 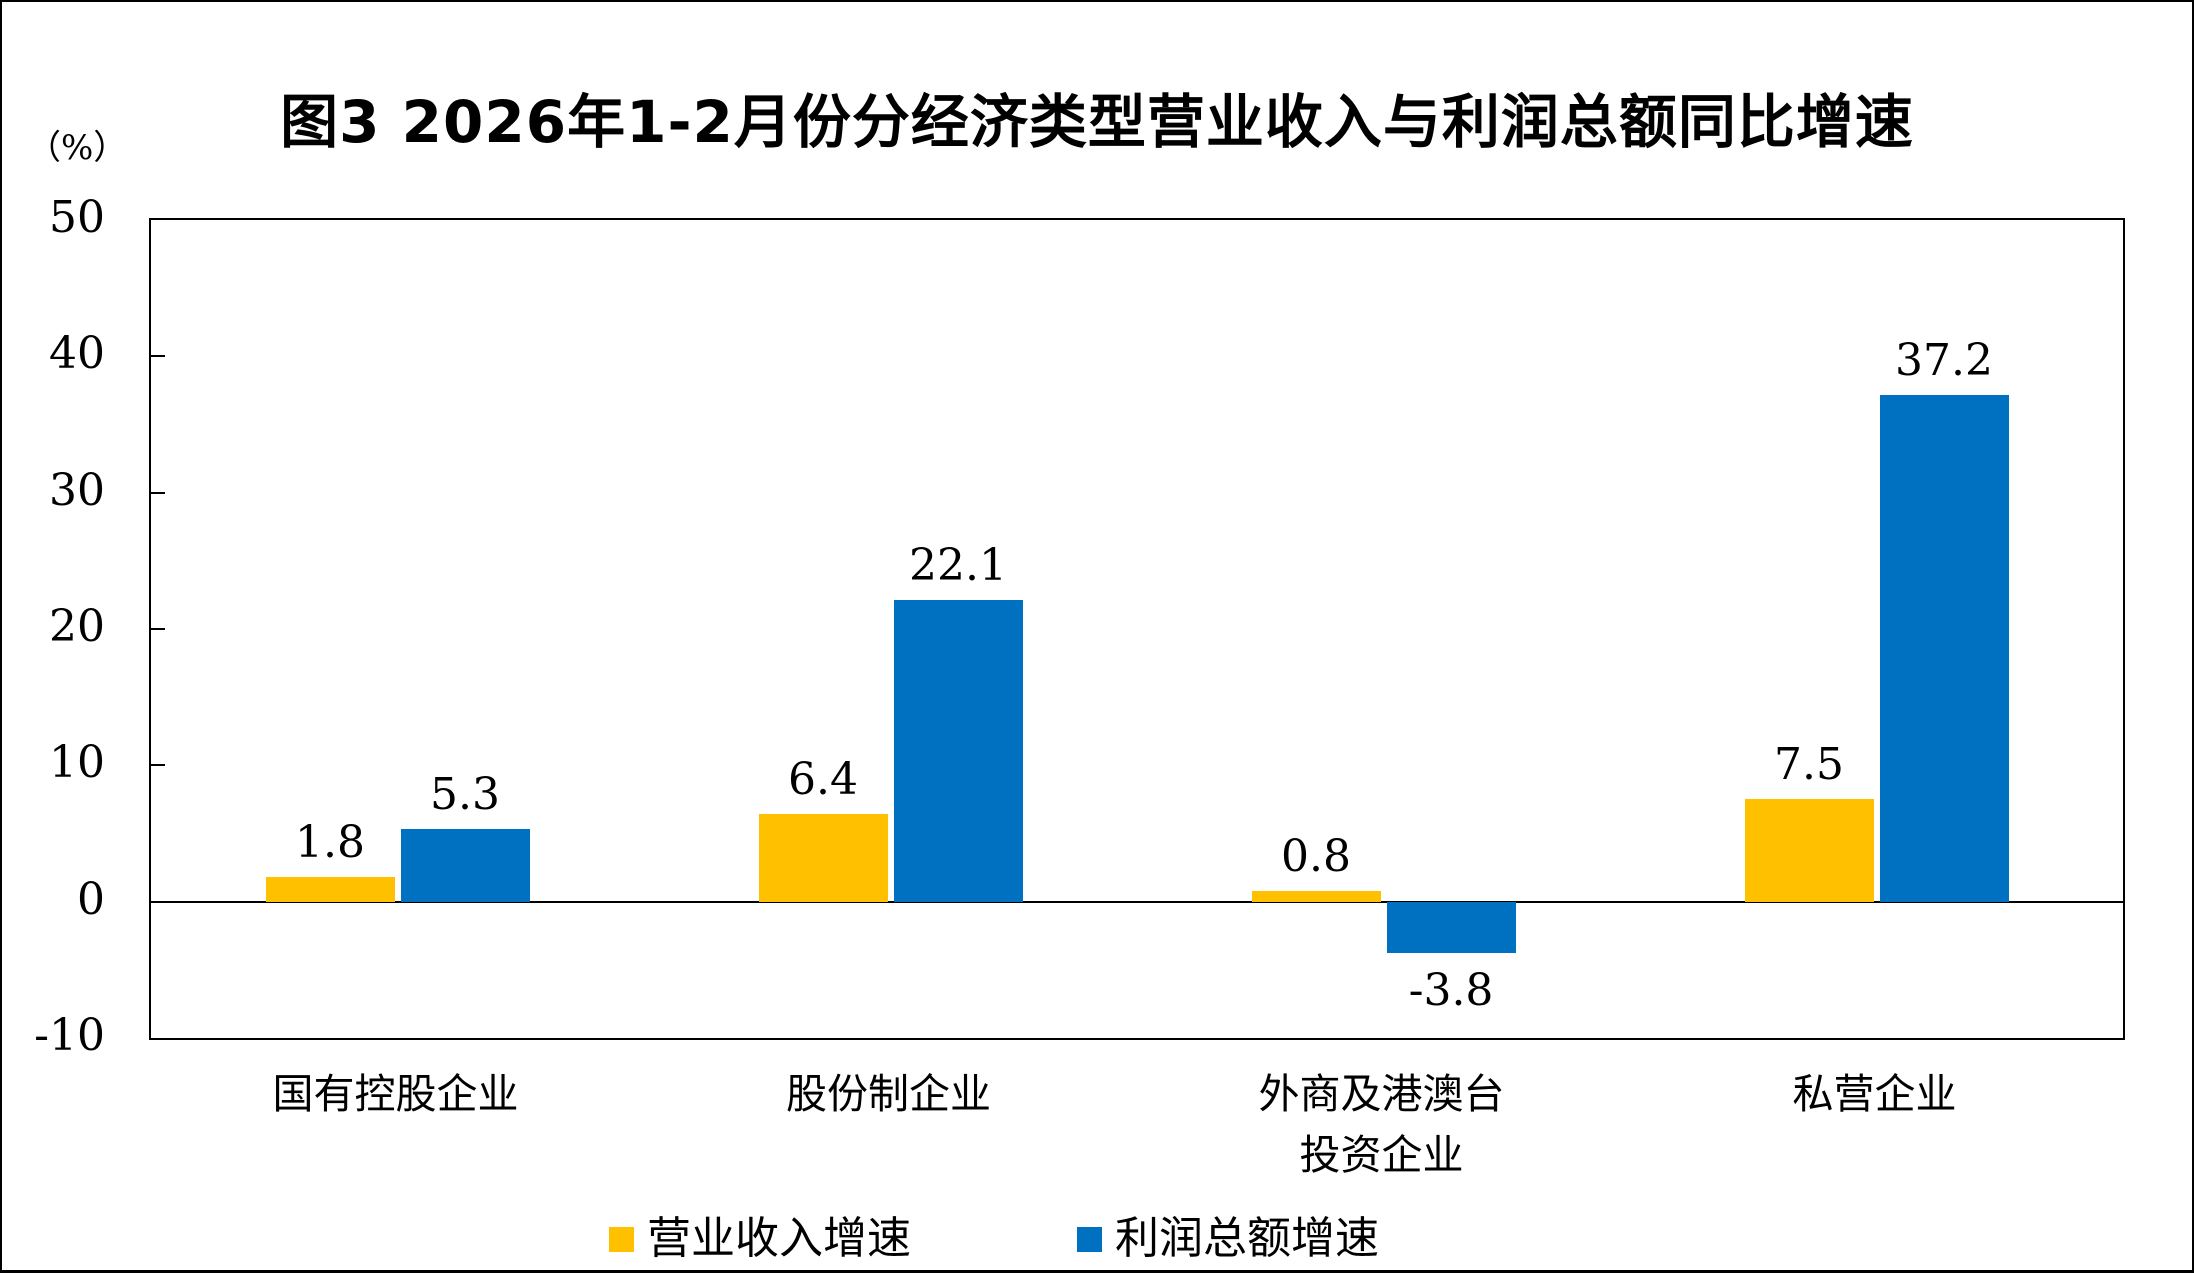 I want to click on legend-item: 利润总额增速, so click(x=1228, y=1239).